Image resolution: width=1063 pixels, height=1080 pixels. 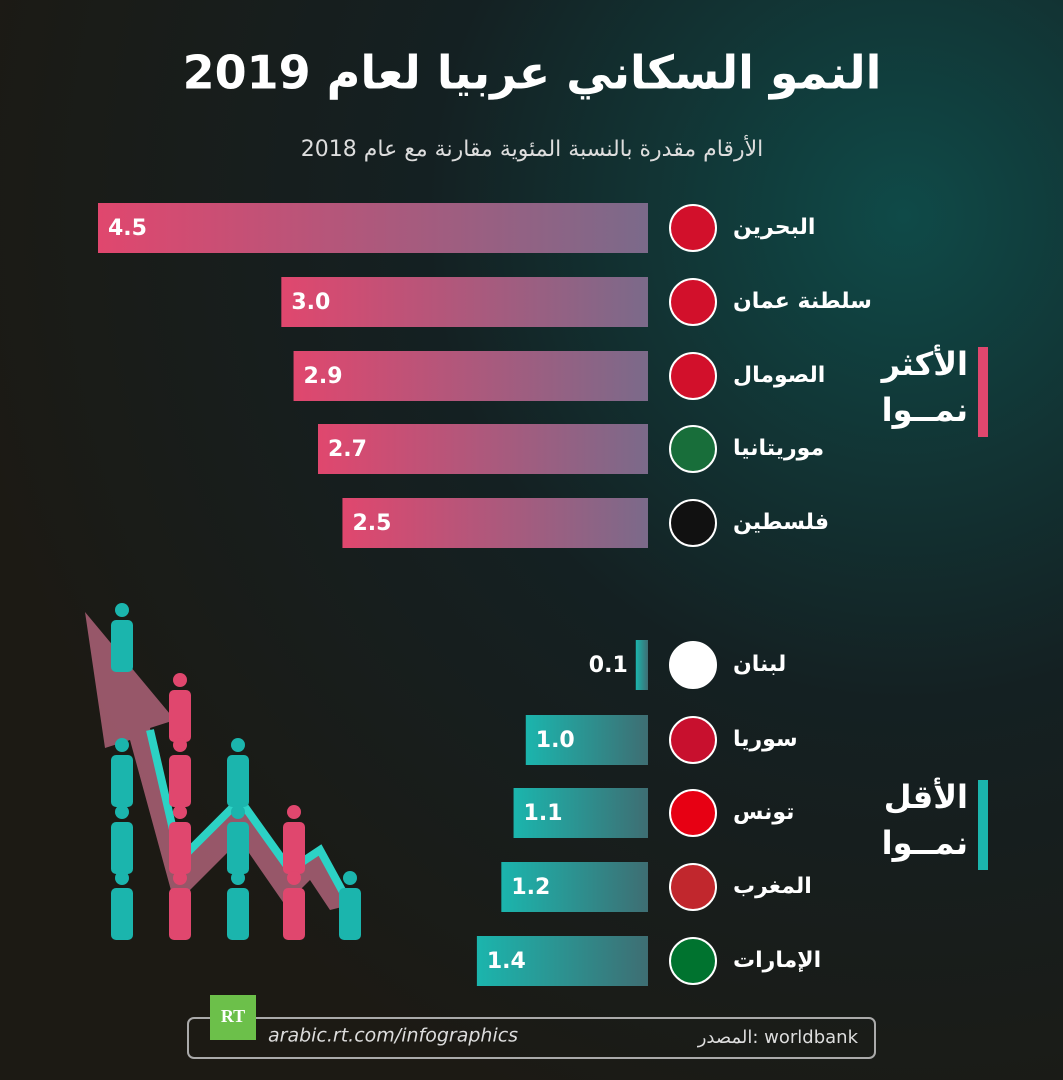 What do you see at coordinates (371, 523) in the screenshot?
I see `value-label: 2.5` at bounding box center [371, 523].